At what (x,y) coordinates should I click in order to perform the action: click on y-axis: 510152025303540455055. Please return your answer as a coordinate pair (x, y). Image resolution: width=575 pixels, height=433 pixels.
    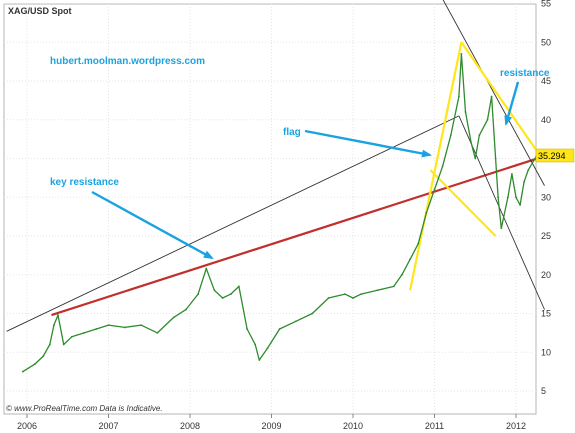
    Looking at the image, I should click on (546, 198).